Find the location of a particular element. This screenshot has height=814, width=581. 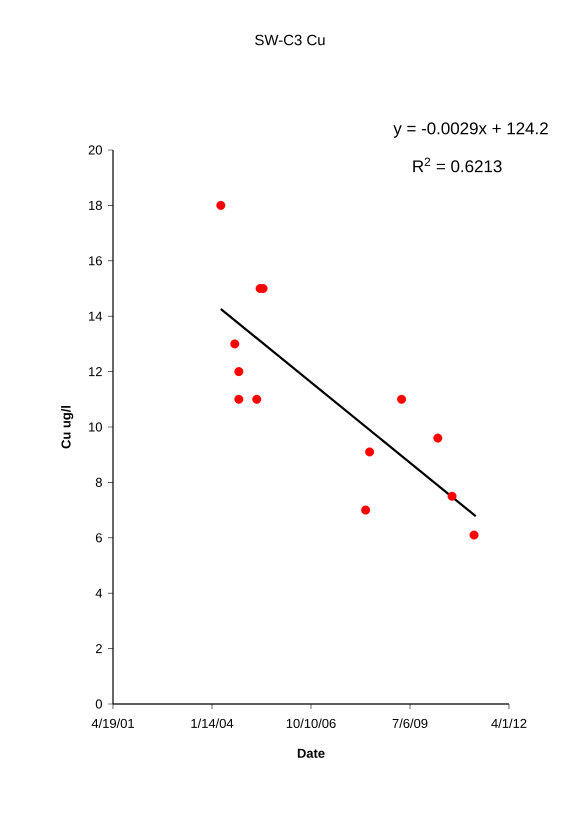

x-tick-label: 10/10/06 is located at coordinates (311, 723).